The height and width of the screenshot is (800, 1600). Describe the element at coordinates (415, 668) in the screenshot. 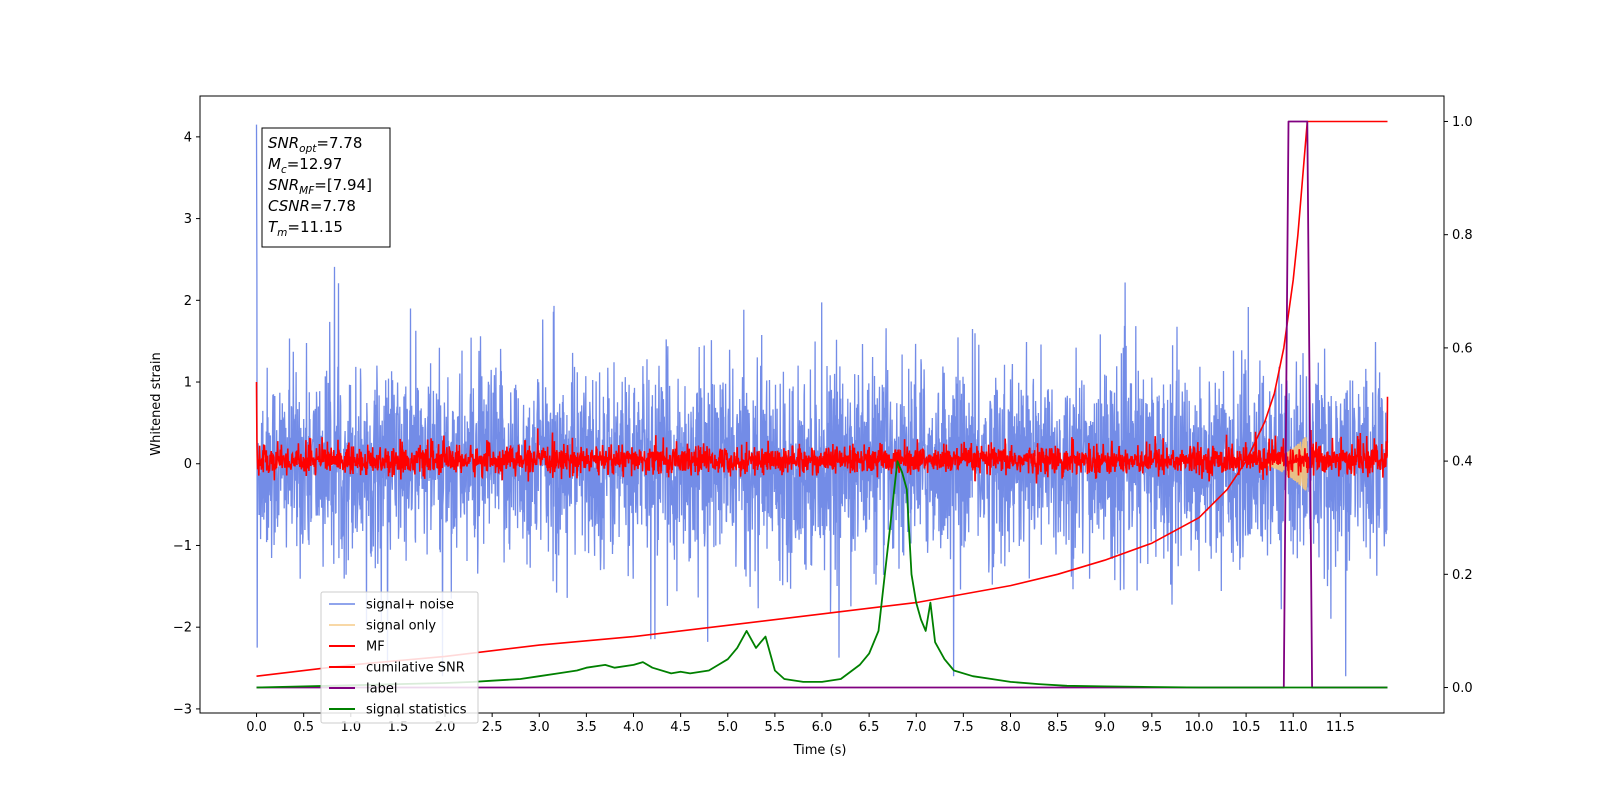

I see `legend-label: cumilative SNR` at that location.